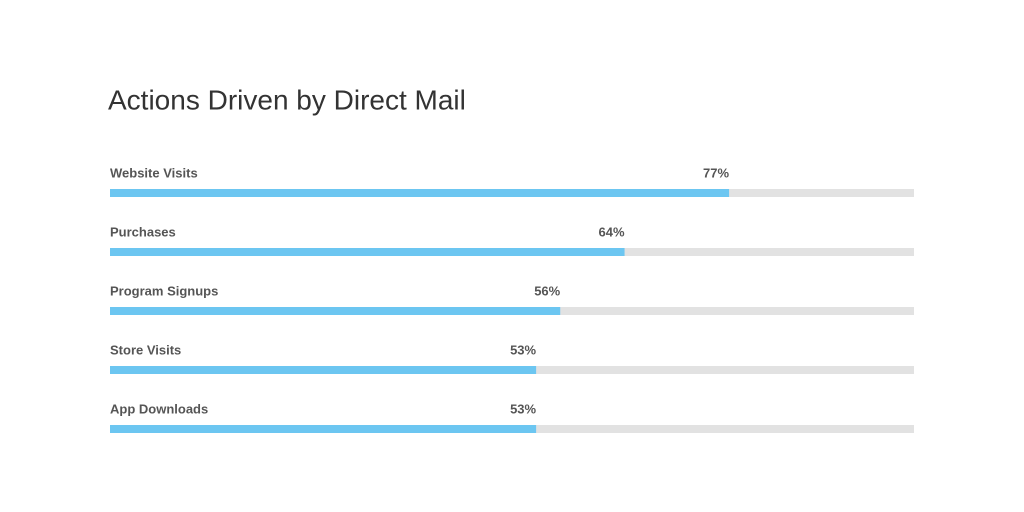 This screenshot has height=512, width=1024. Describe the element at coordinates (143, 231) in the screenshot. I see `bar-label: Purchases` at that location.